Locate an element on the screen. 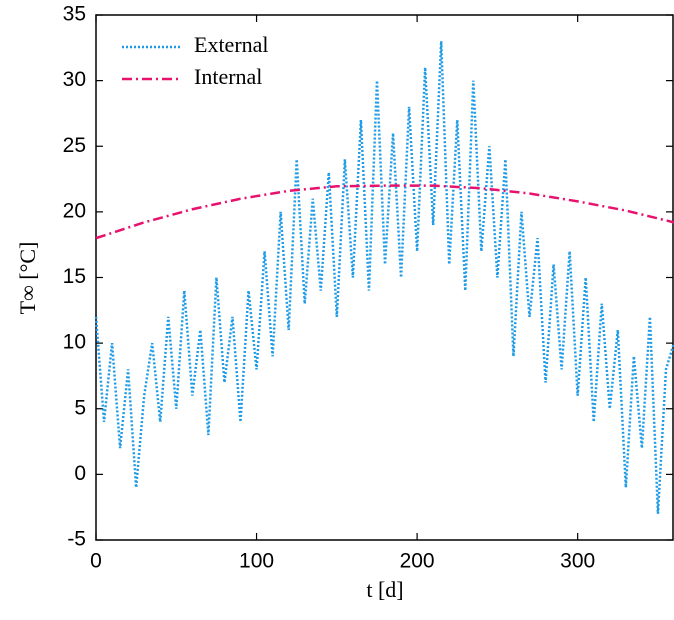 This screenshot has width=674, height=620. y-tick-label: 0 is located at coordinates (80, 473).